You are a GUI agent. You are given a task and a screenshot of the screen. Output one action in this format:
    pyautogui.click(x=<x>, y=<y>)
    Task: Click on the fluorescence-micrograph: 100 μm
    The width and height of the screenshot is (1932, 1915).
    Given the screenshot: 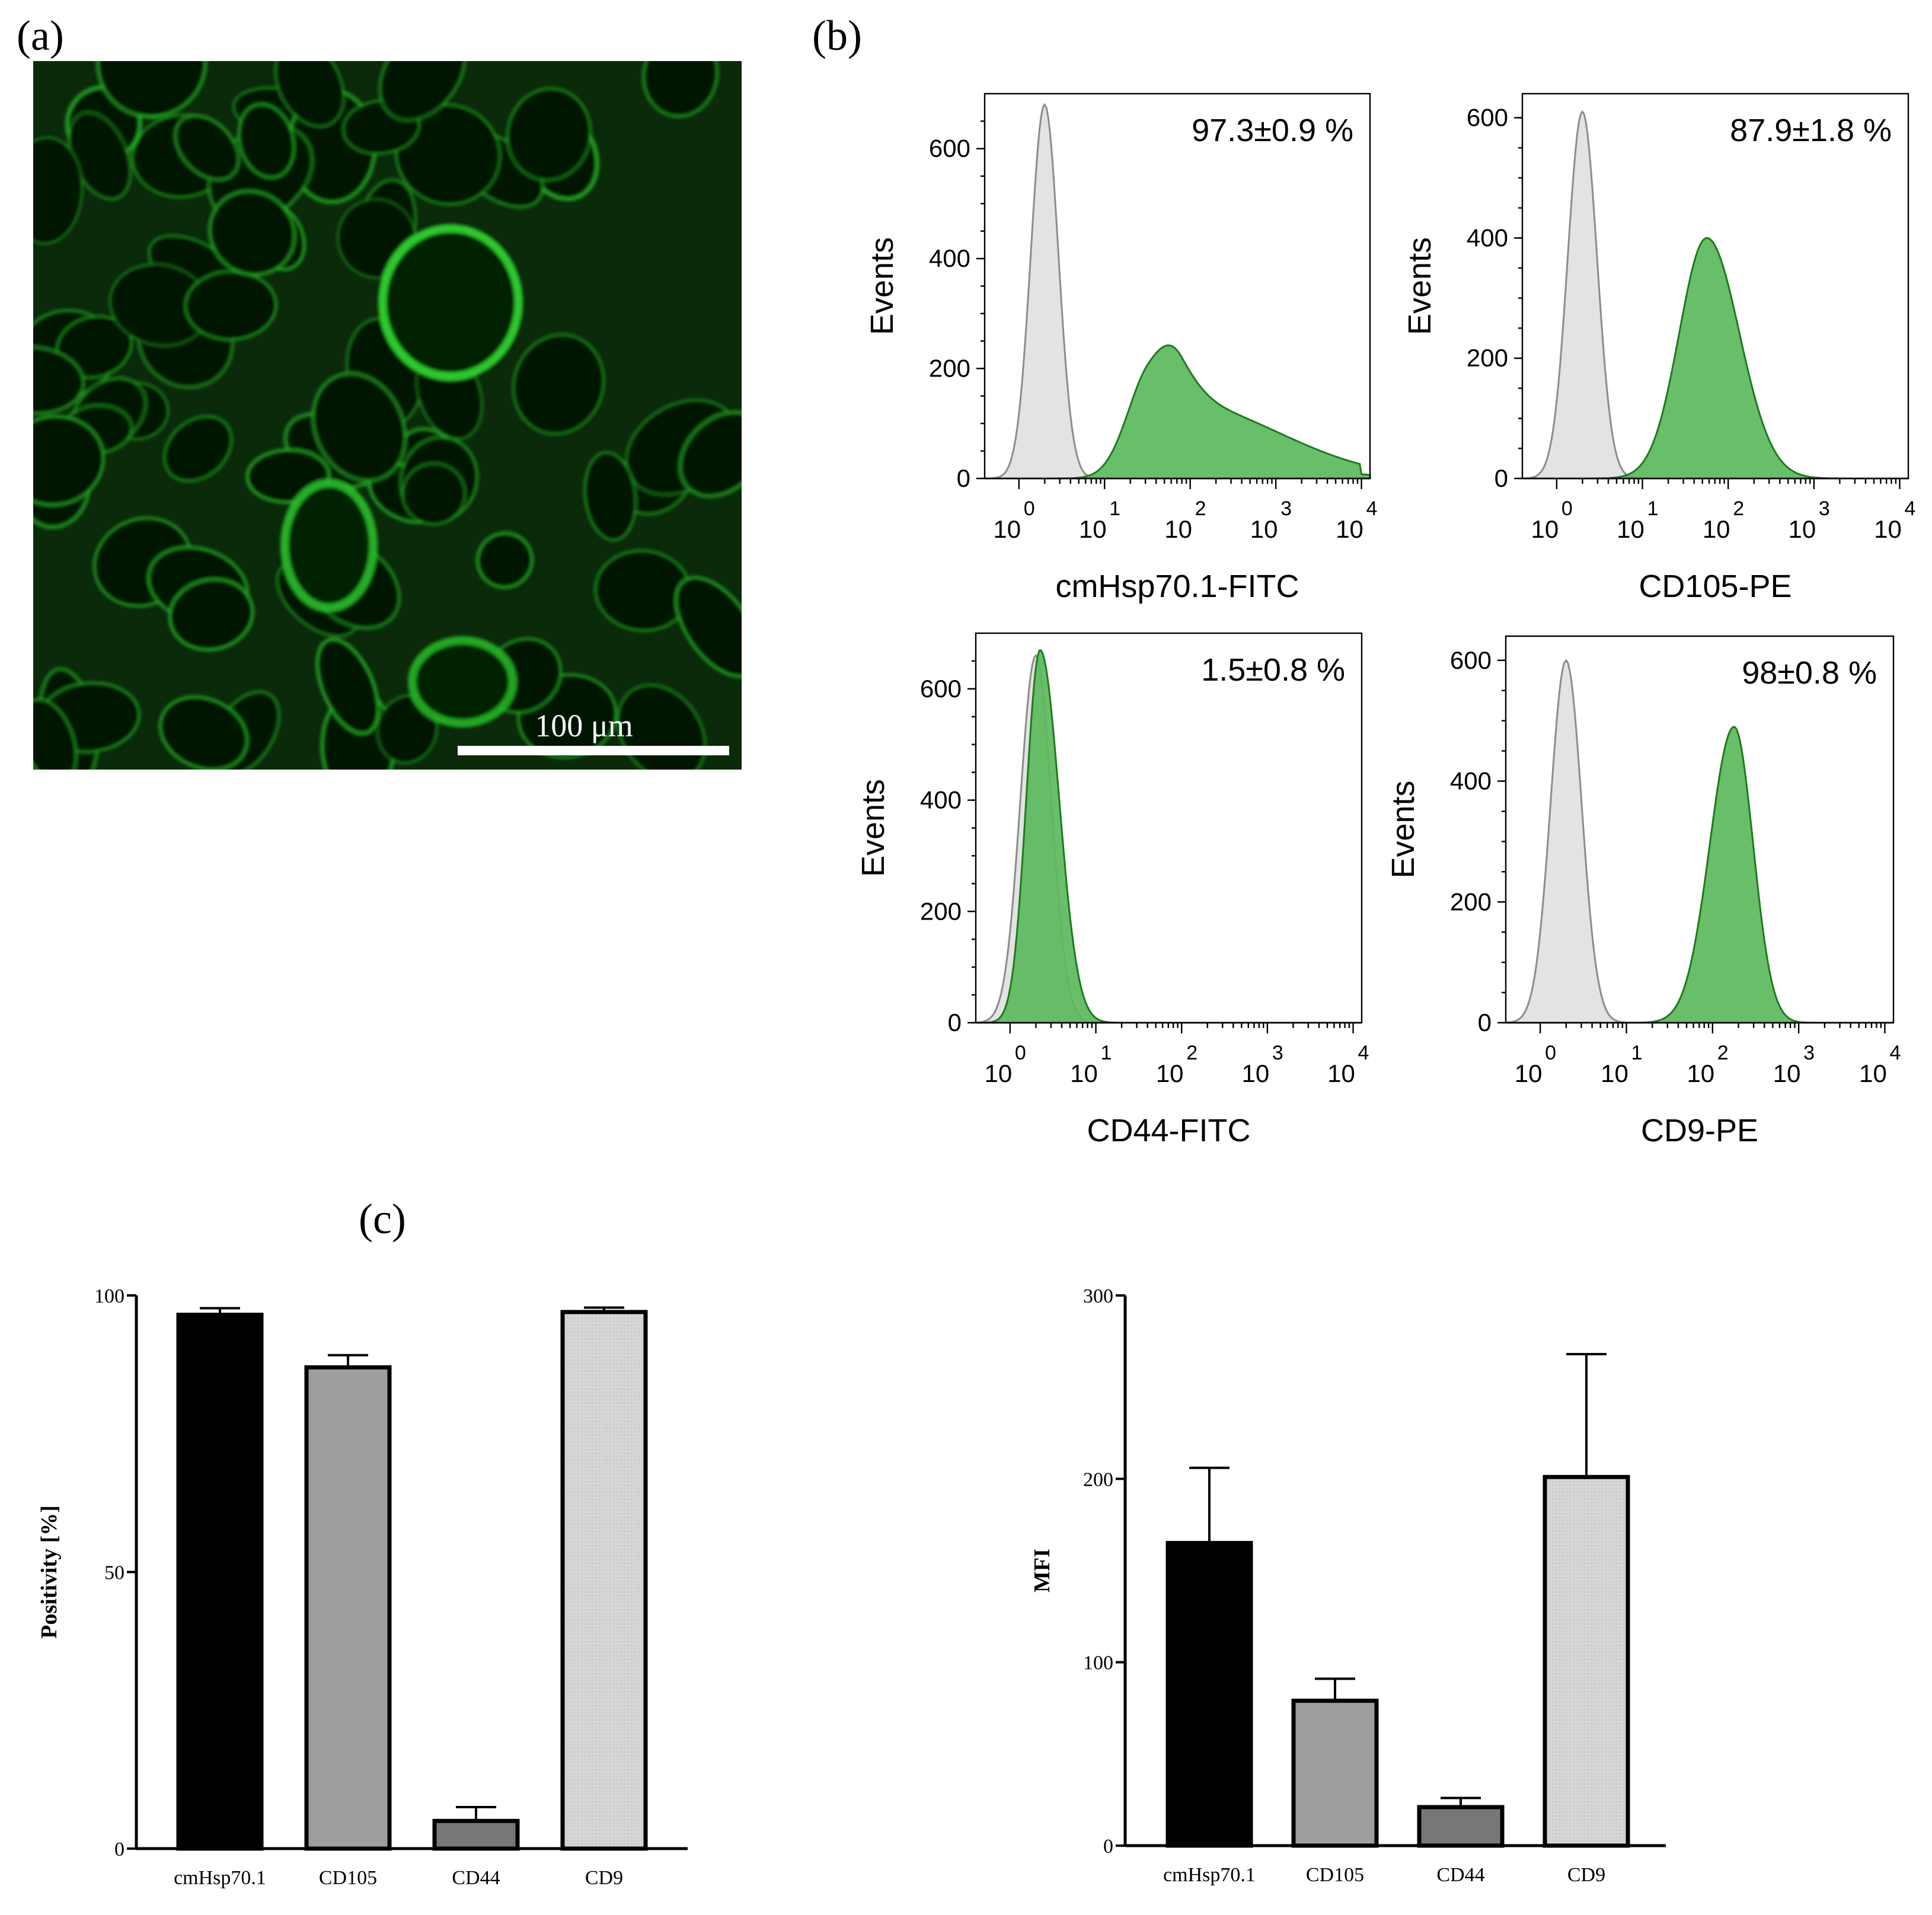 What is the action you would take?
    pyautogui.click(x=387, y=415)
    